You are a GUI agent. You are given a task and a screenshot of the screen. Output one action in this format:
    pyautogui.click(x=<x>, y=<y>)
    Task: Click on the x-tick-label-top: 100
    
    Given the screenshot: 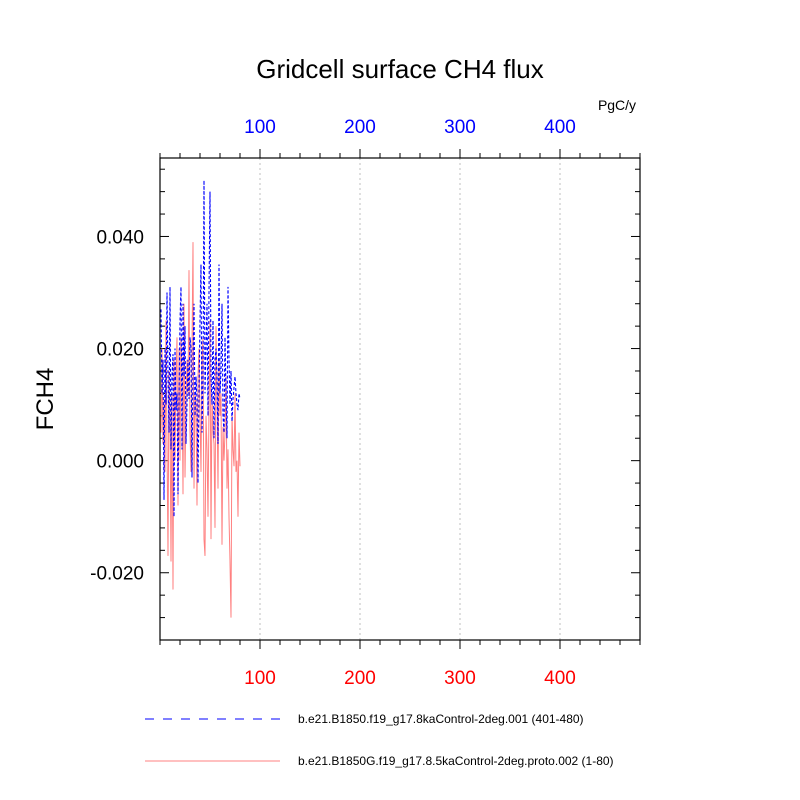 What is the action you would take?
    pyautogui.click(x=260, y=127)
    